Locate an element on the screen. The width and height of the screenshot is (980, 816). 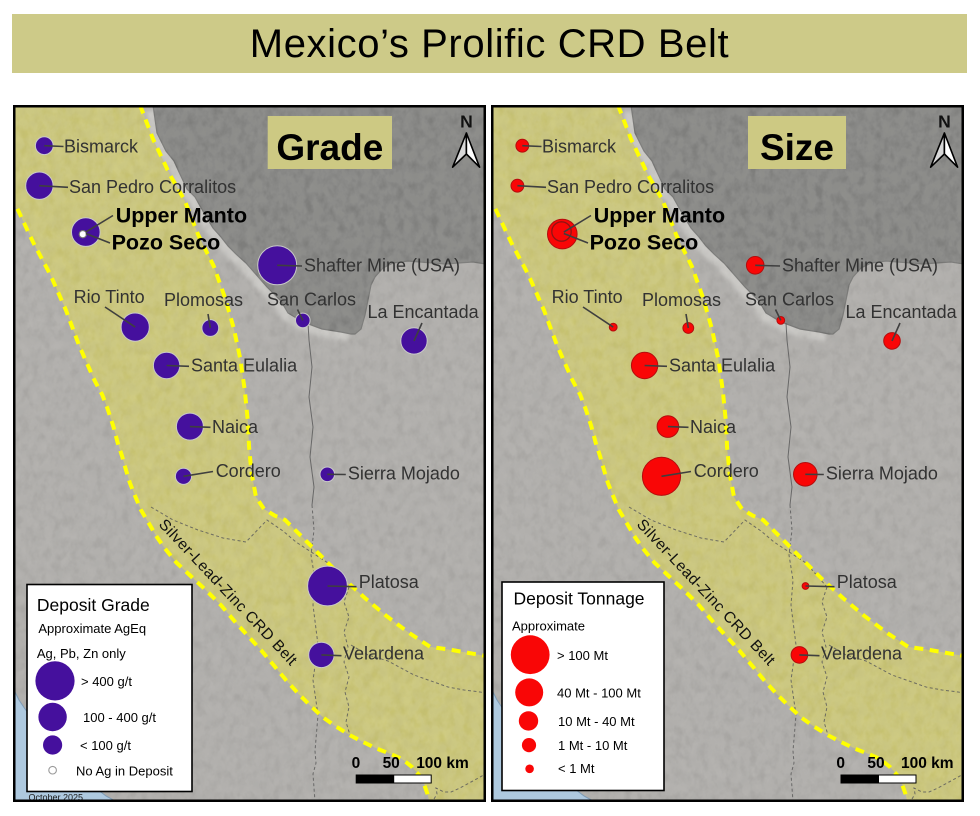
svg-text: Approximate AgEq is located at coordinates (92, 628).